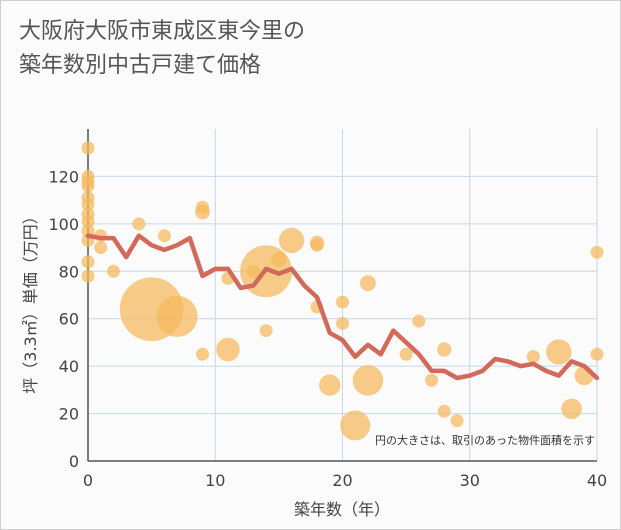 The height and width of the screenshot is (530, 621). What do you see at coordinates (215, 480) in the screenshot?
I see `x-tick-label: 10` at bounding box center [215, 480].